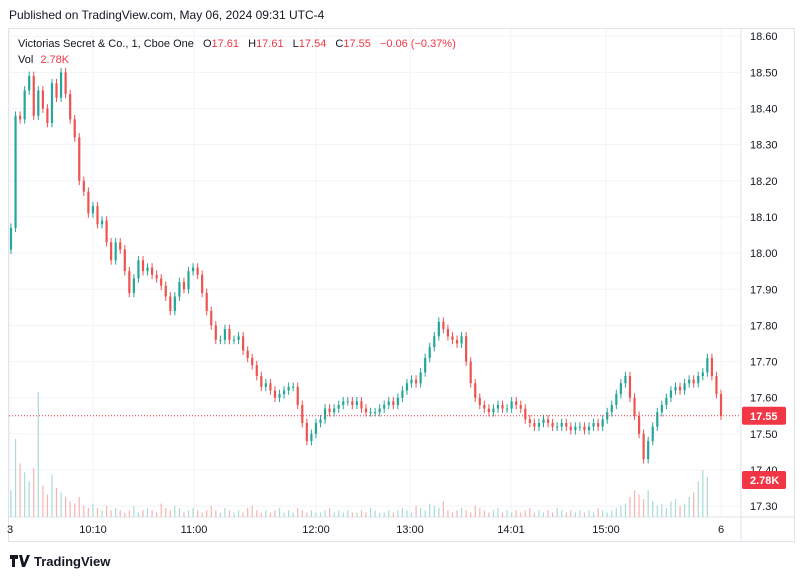 The height and width of the screenshot is (578, 804). What do you see at coordinates (72, 561) in the screenshot?
I see `brand-name: TradingView` at bounding box center [72, 561].